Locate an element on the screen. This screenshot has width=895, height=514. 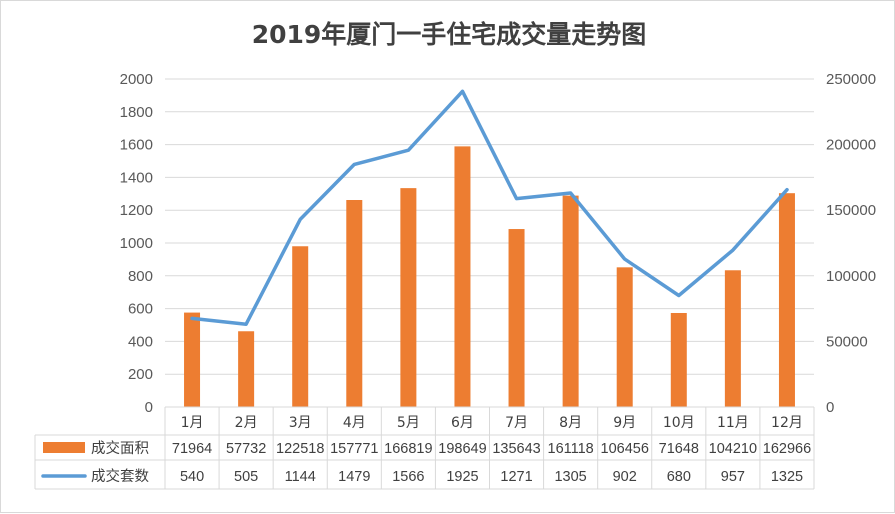
left-tick-label: 200 is located at coordinates (140, 374).